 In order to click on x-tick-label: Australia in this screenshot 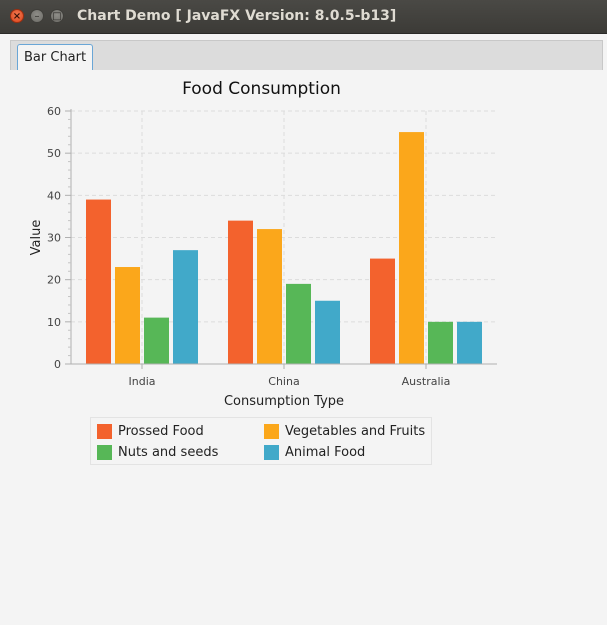, I will do `click(426, 381)`.